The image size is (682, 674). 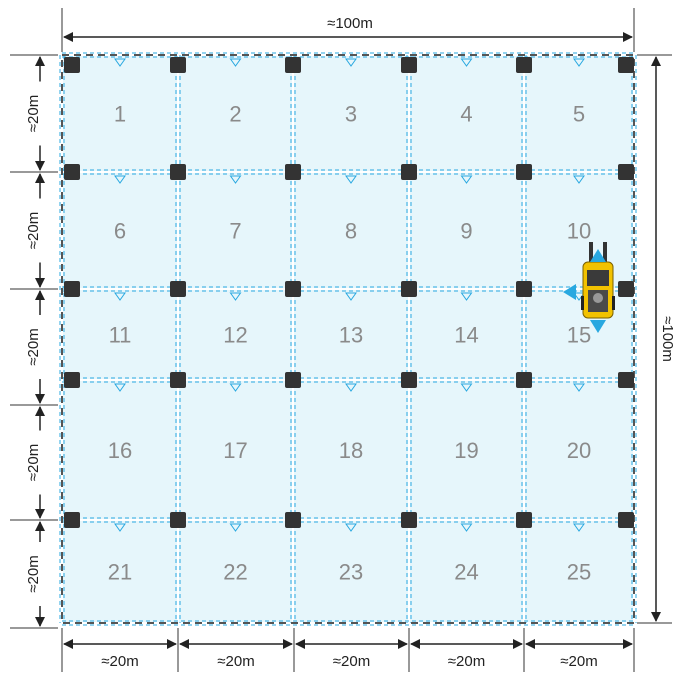 I want to click on direction-arrow-icon, so click(x=584, y=291).